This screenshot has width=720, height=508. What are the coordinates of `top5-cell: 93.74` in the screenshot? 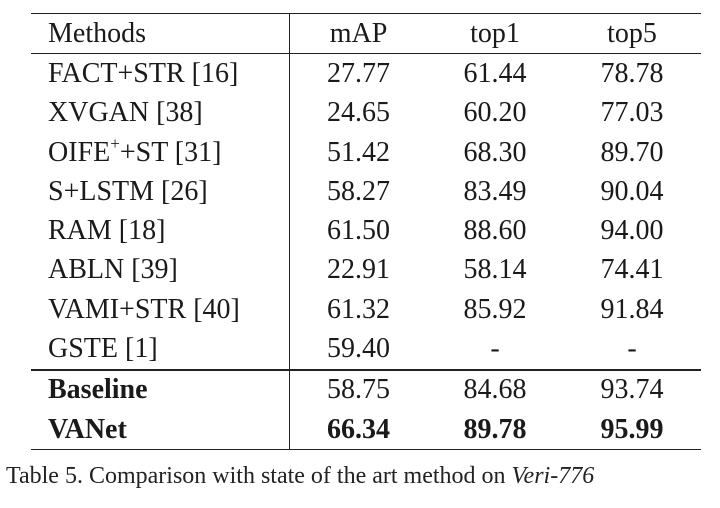 It's located at (632, 390).